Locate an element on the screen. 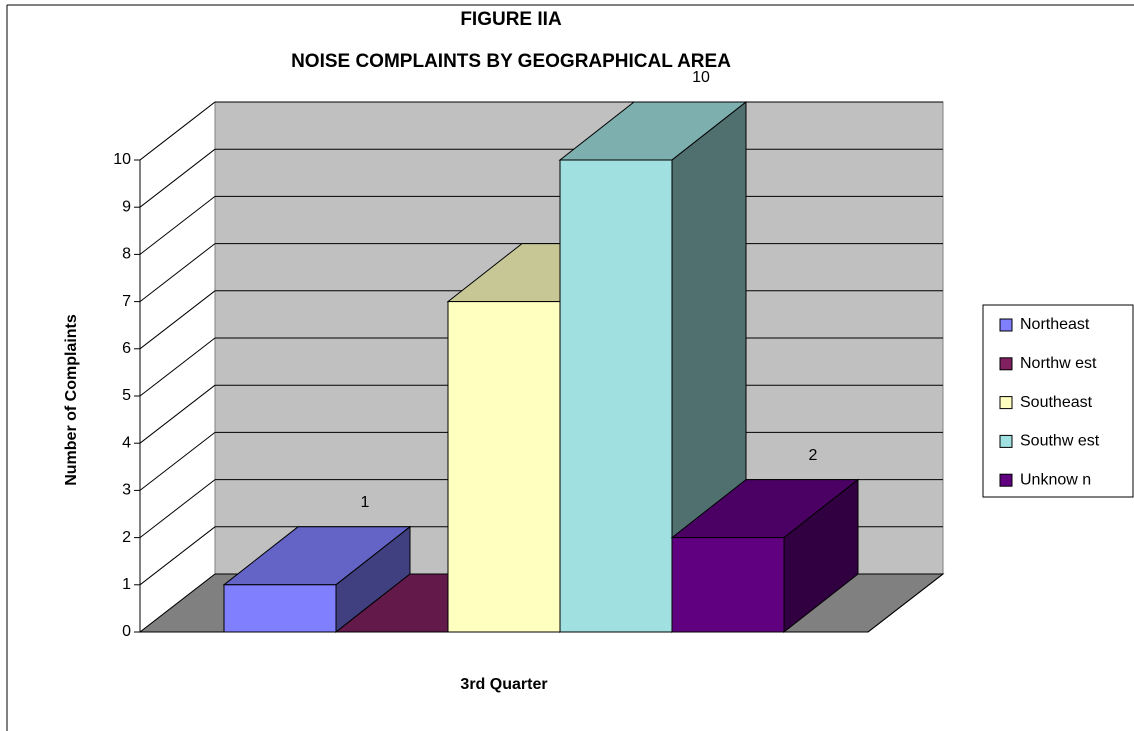  legend-label: Unknow n is located at coordinates (1055, 479).